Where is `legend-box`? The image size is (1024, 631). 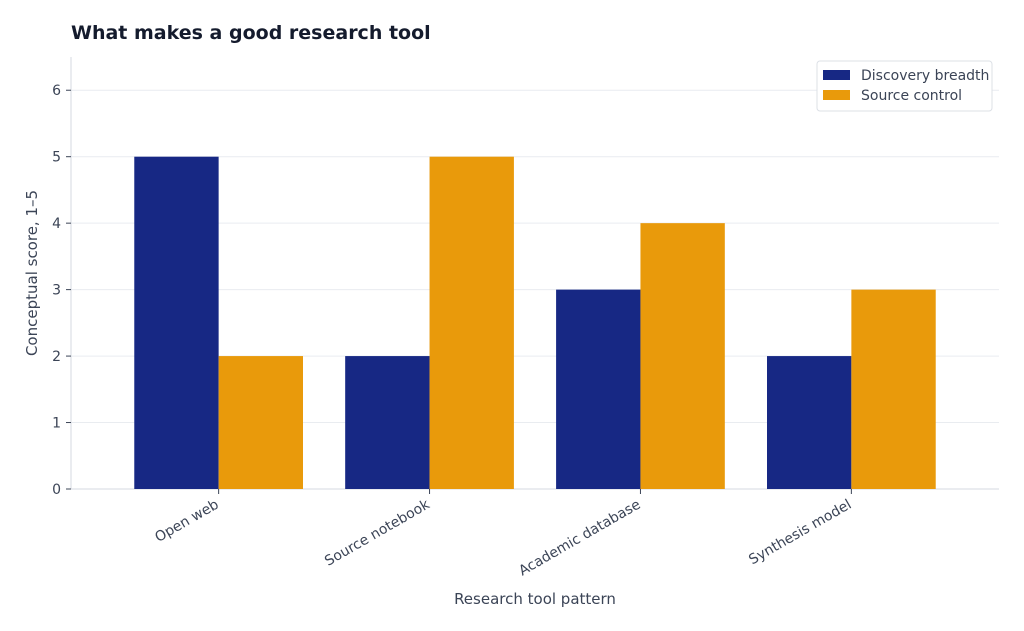 legend-box is located at coordinates (904, 86).